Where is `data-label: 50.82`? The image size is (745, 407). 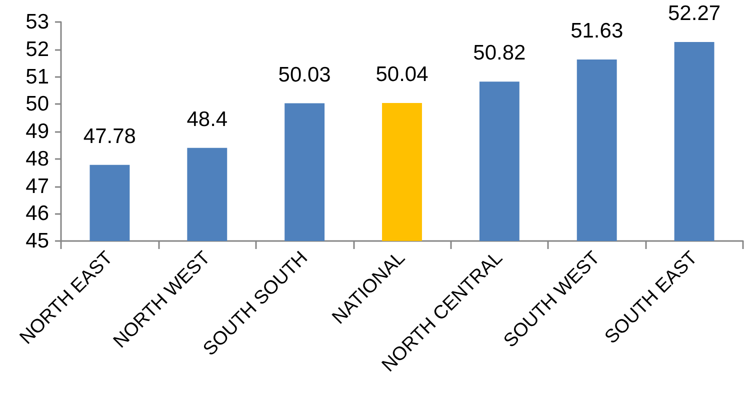
data-label: 50.82 is located at coordinates (499, 53).